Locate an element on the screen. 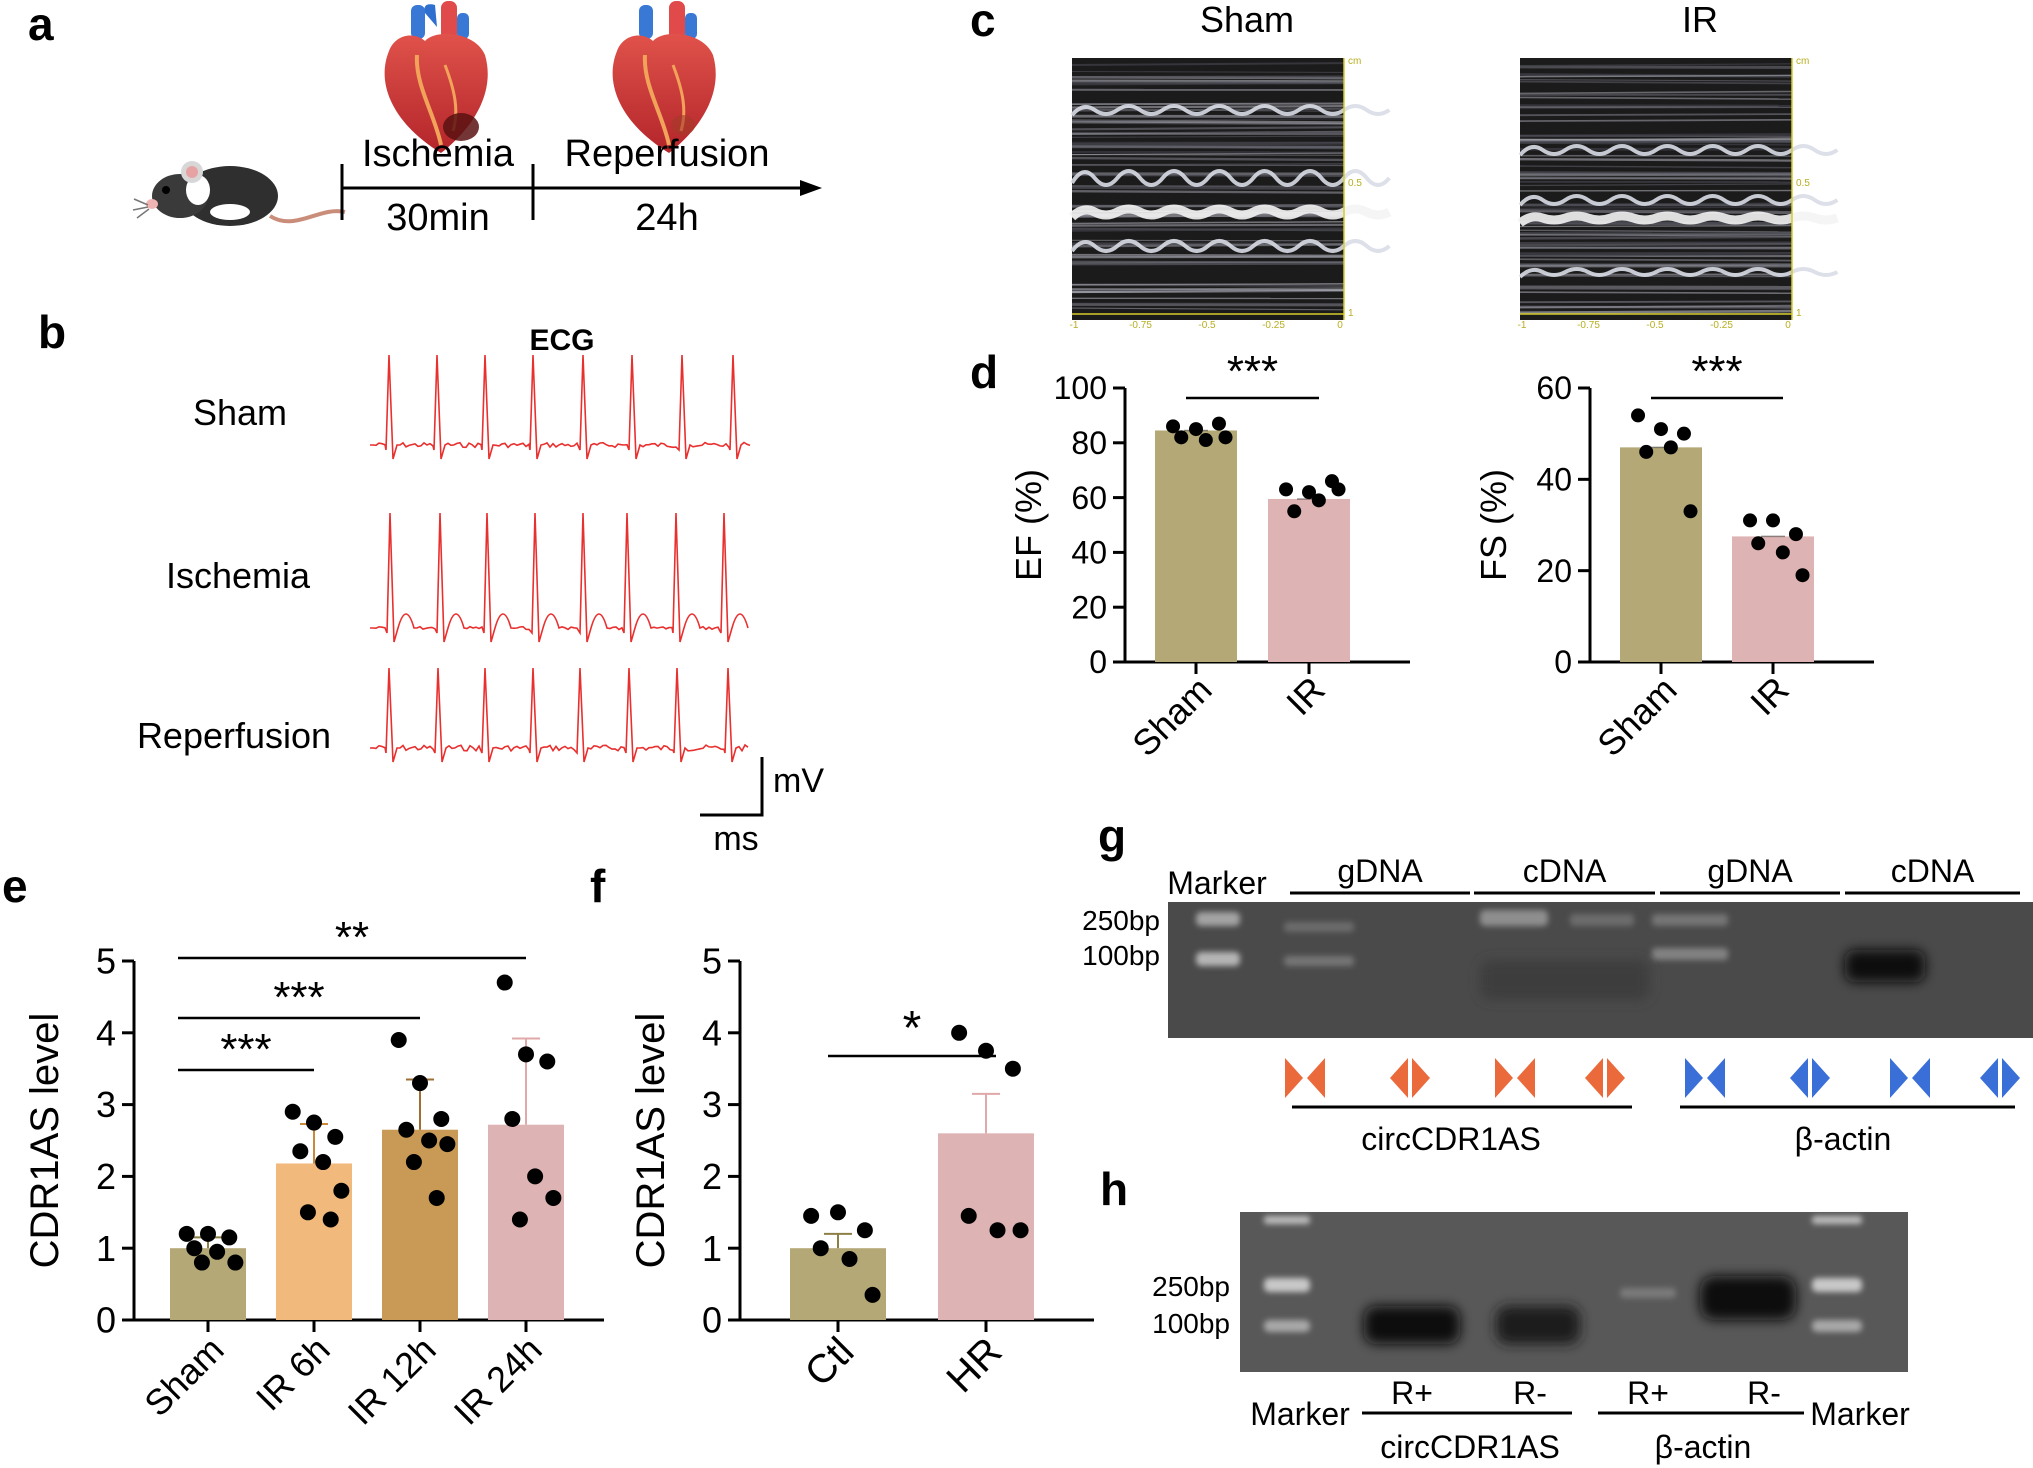 Image resolution: width=2033 pixels, height=1468 pixels. category-label: IR 12h is located at coordinates (392, 1381).